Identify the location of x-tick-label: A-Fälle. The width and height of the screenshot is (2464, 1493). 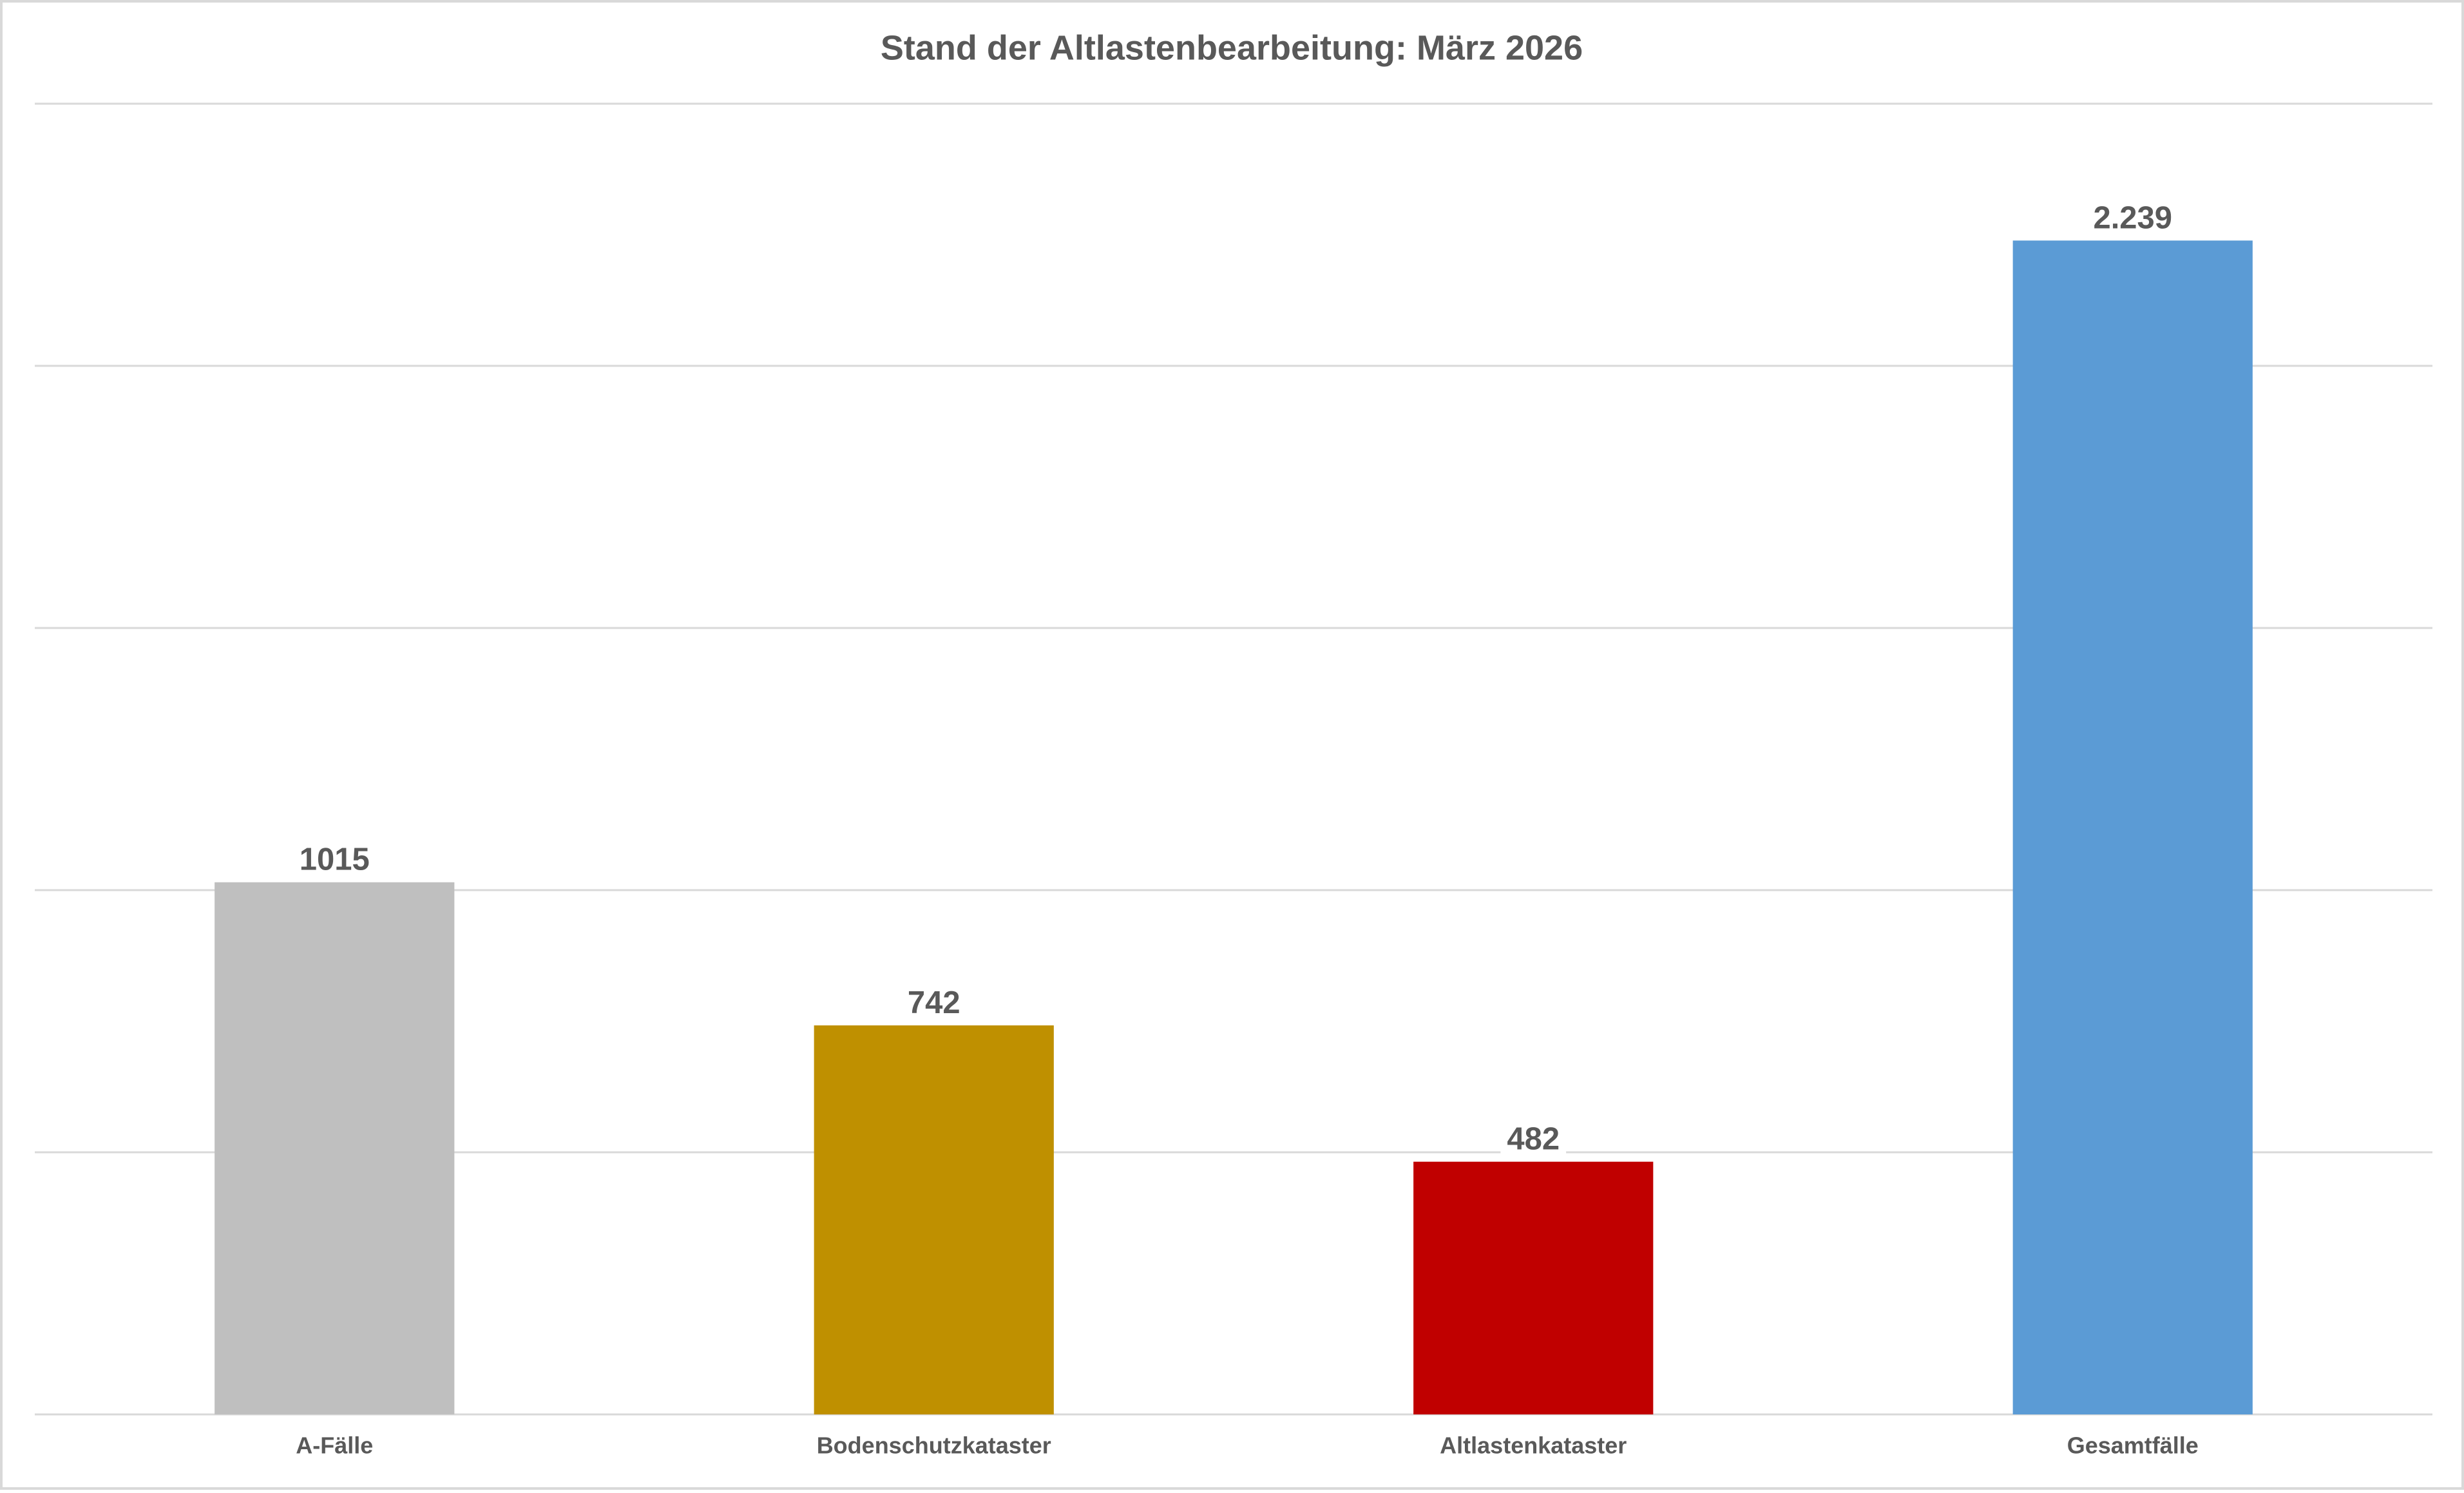
(334, 1445).